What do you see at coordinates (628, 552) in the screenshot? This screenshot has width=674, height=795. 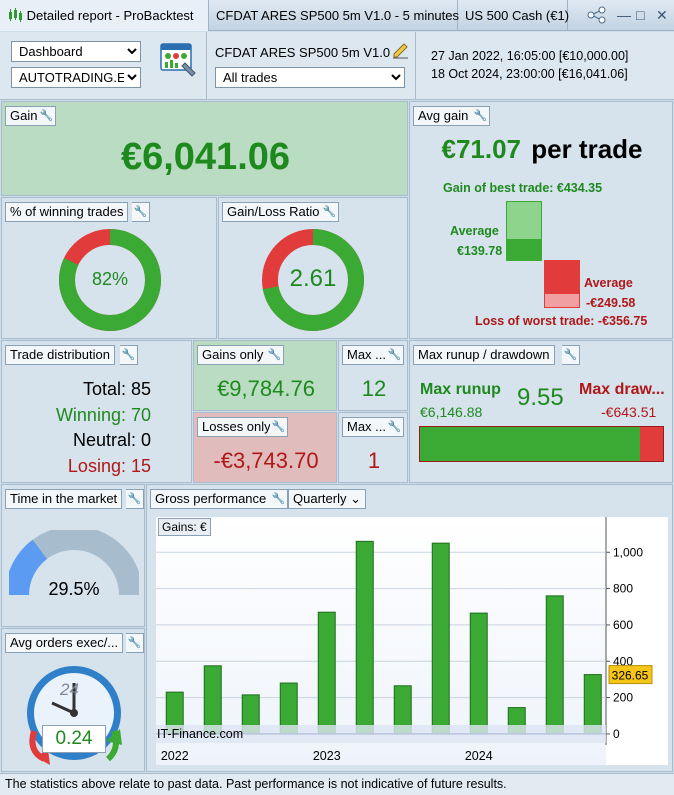 I see `y-tick-label: 1,000` at bounding box center [628, 552].